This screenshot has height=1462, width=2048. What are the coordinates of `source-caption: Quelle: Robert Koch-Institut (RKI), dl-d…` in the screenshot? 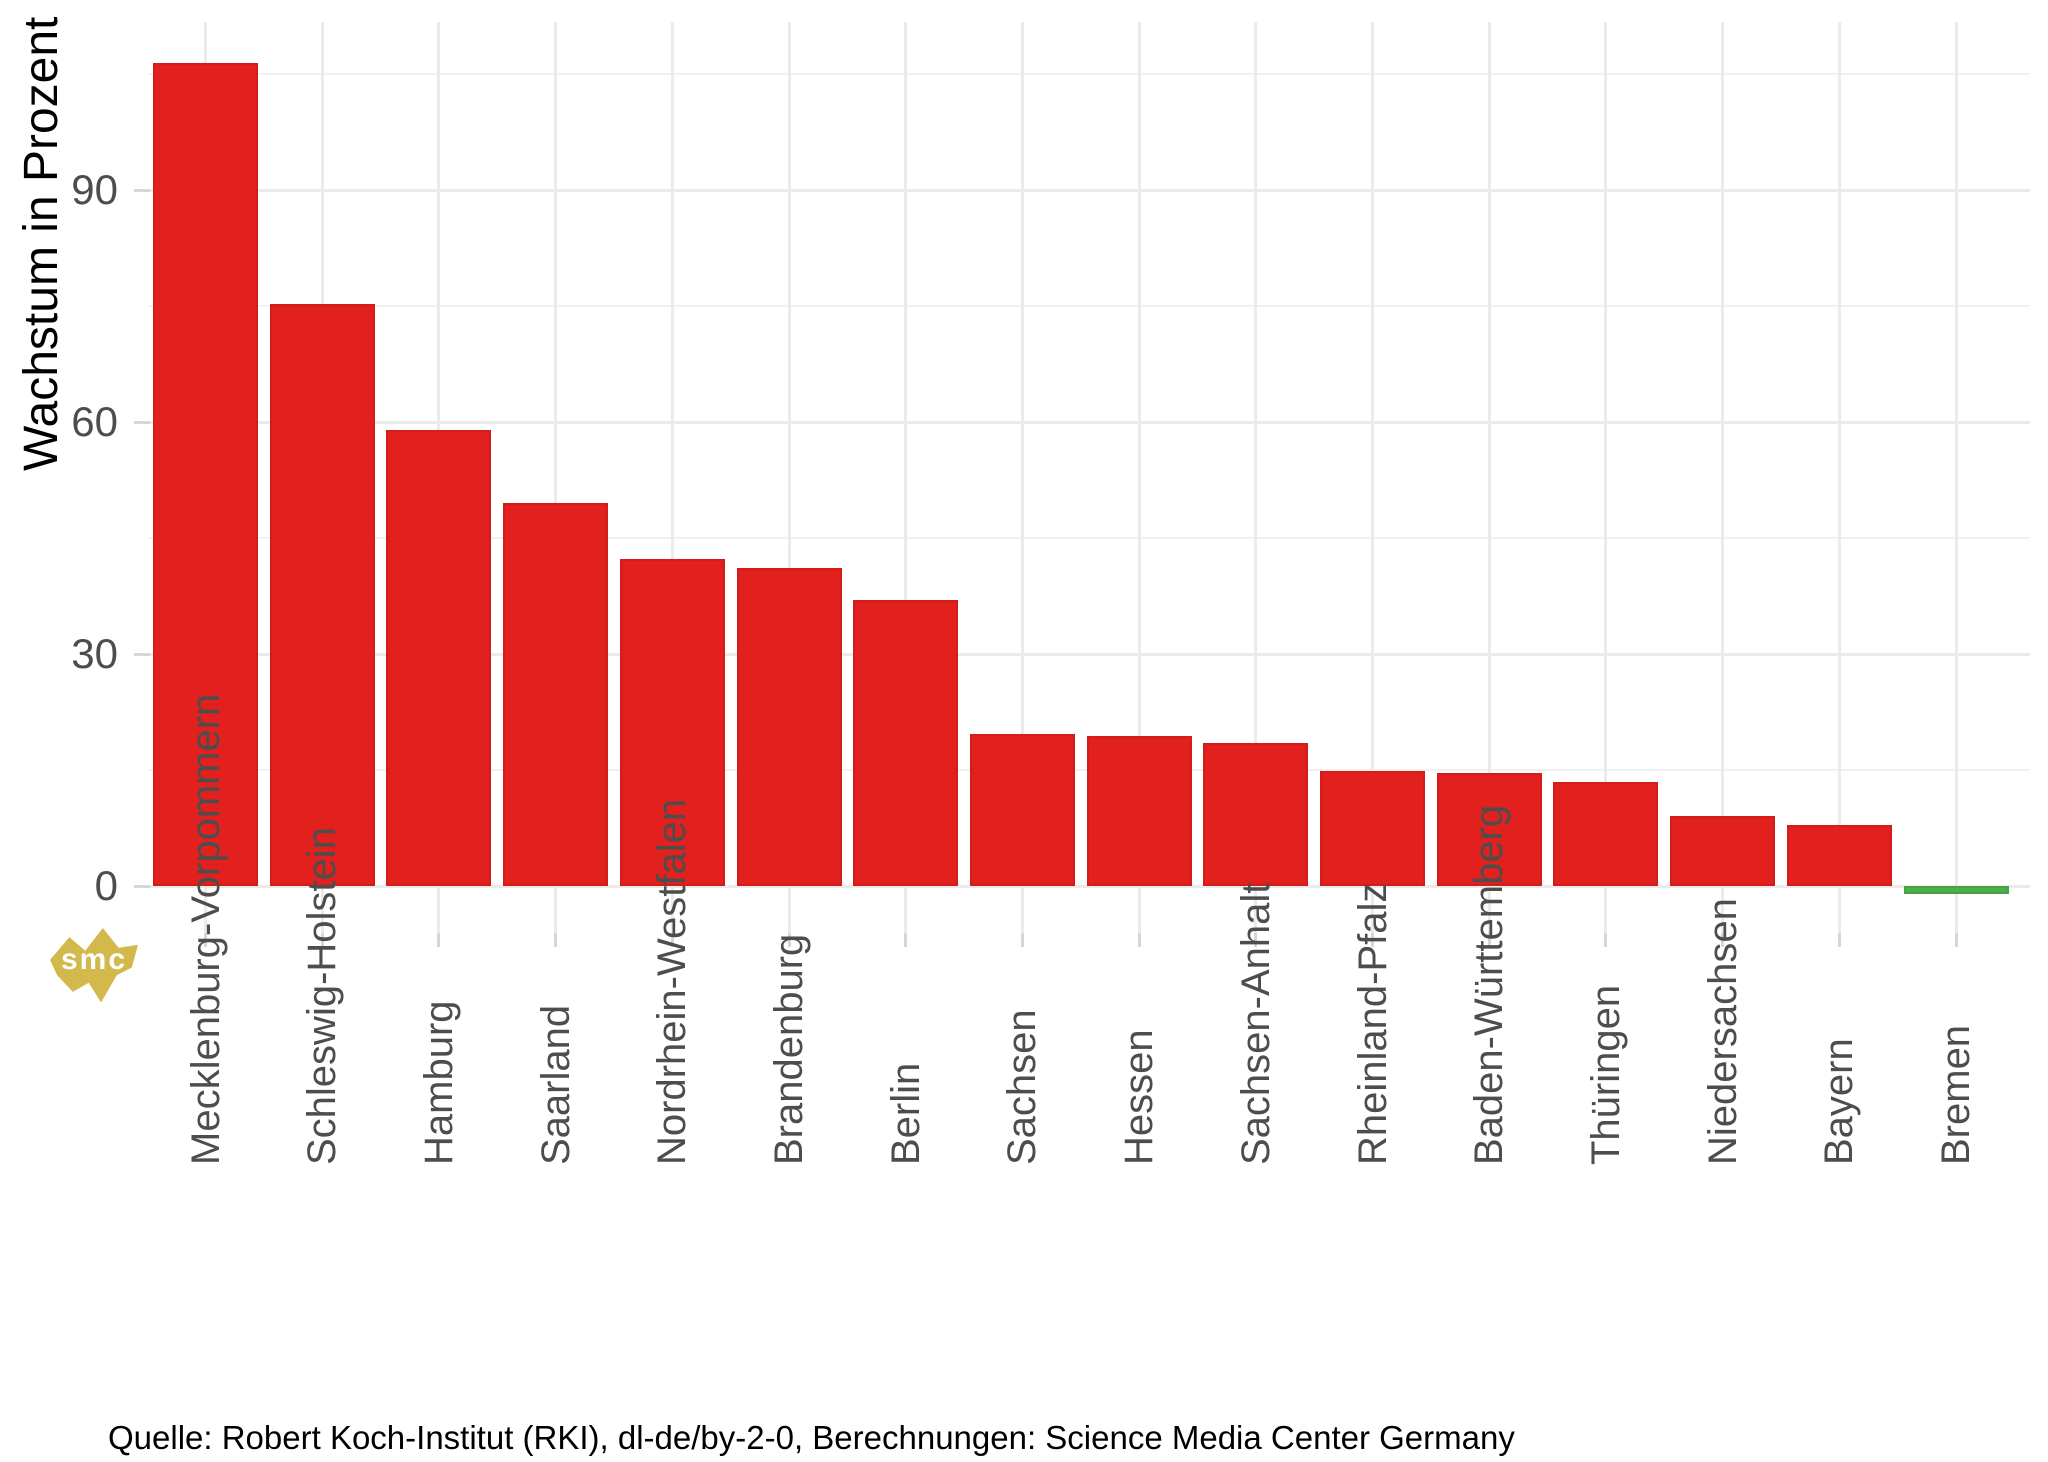 It's located at (811, 1437).